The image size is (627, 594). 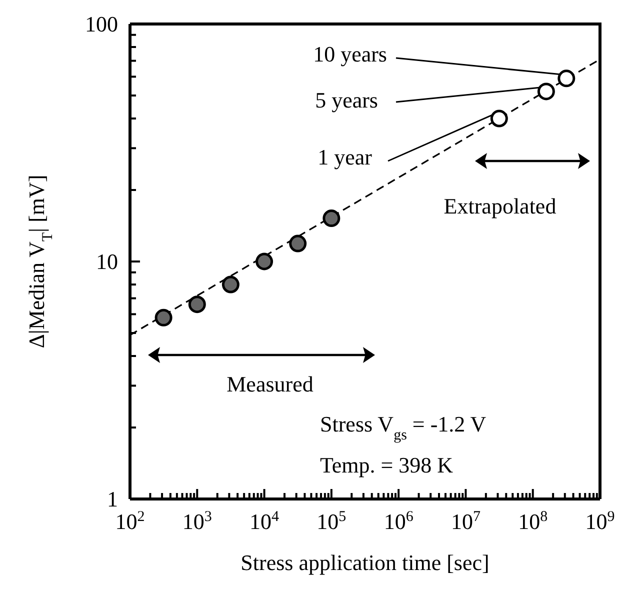 What do you see at coordinates (197, 521) in the screenshot?
I see `x-tick-label: 10$^{3}$` at bounding box center [197, 521].